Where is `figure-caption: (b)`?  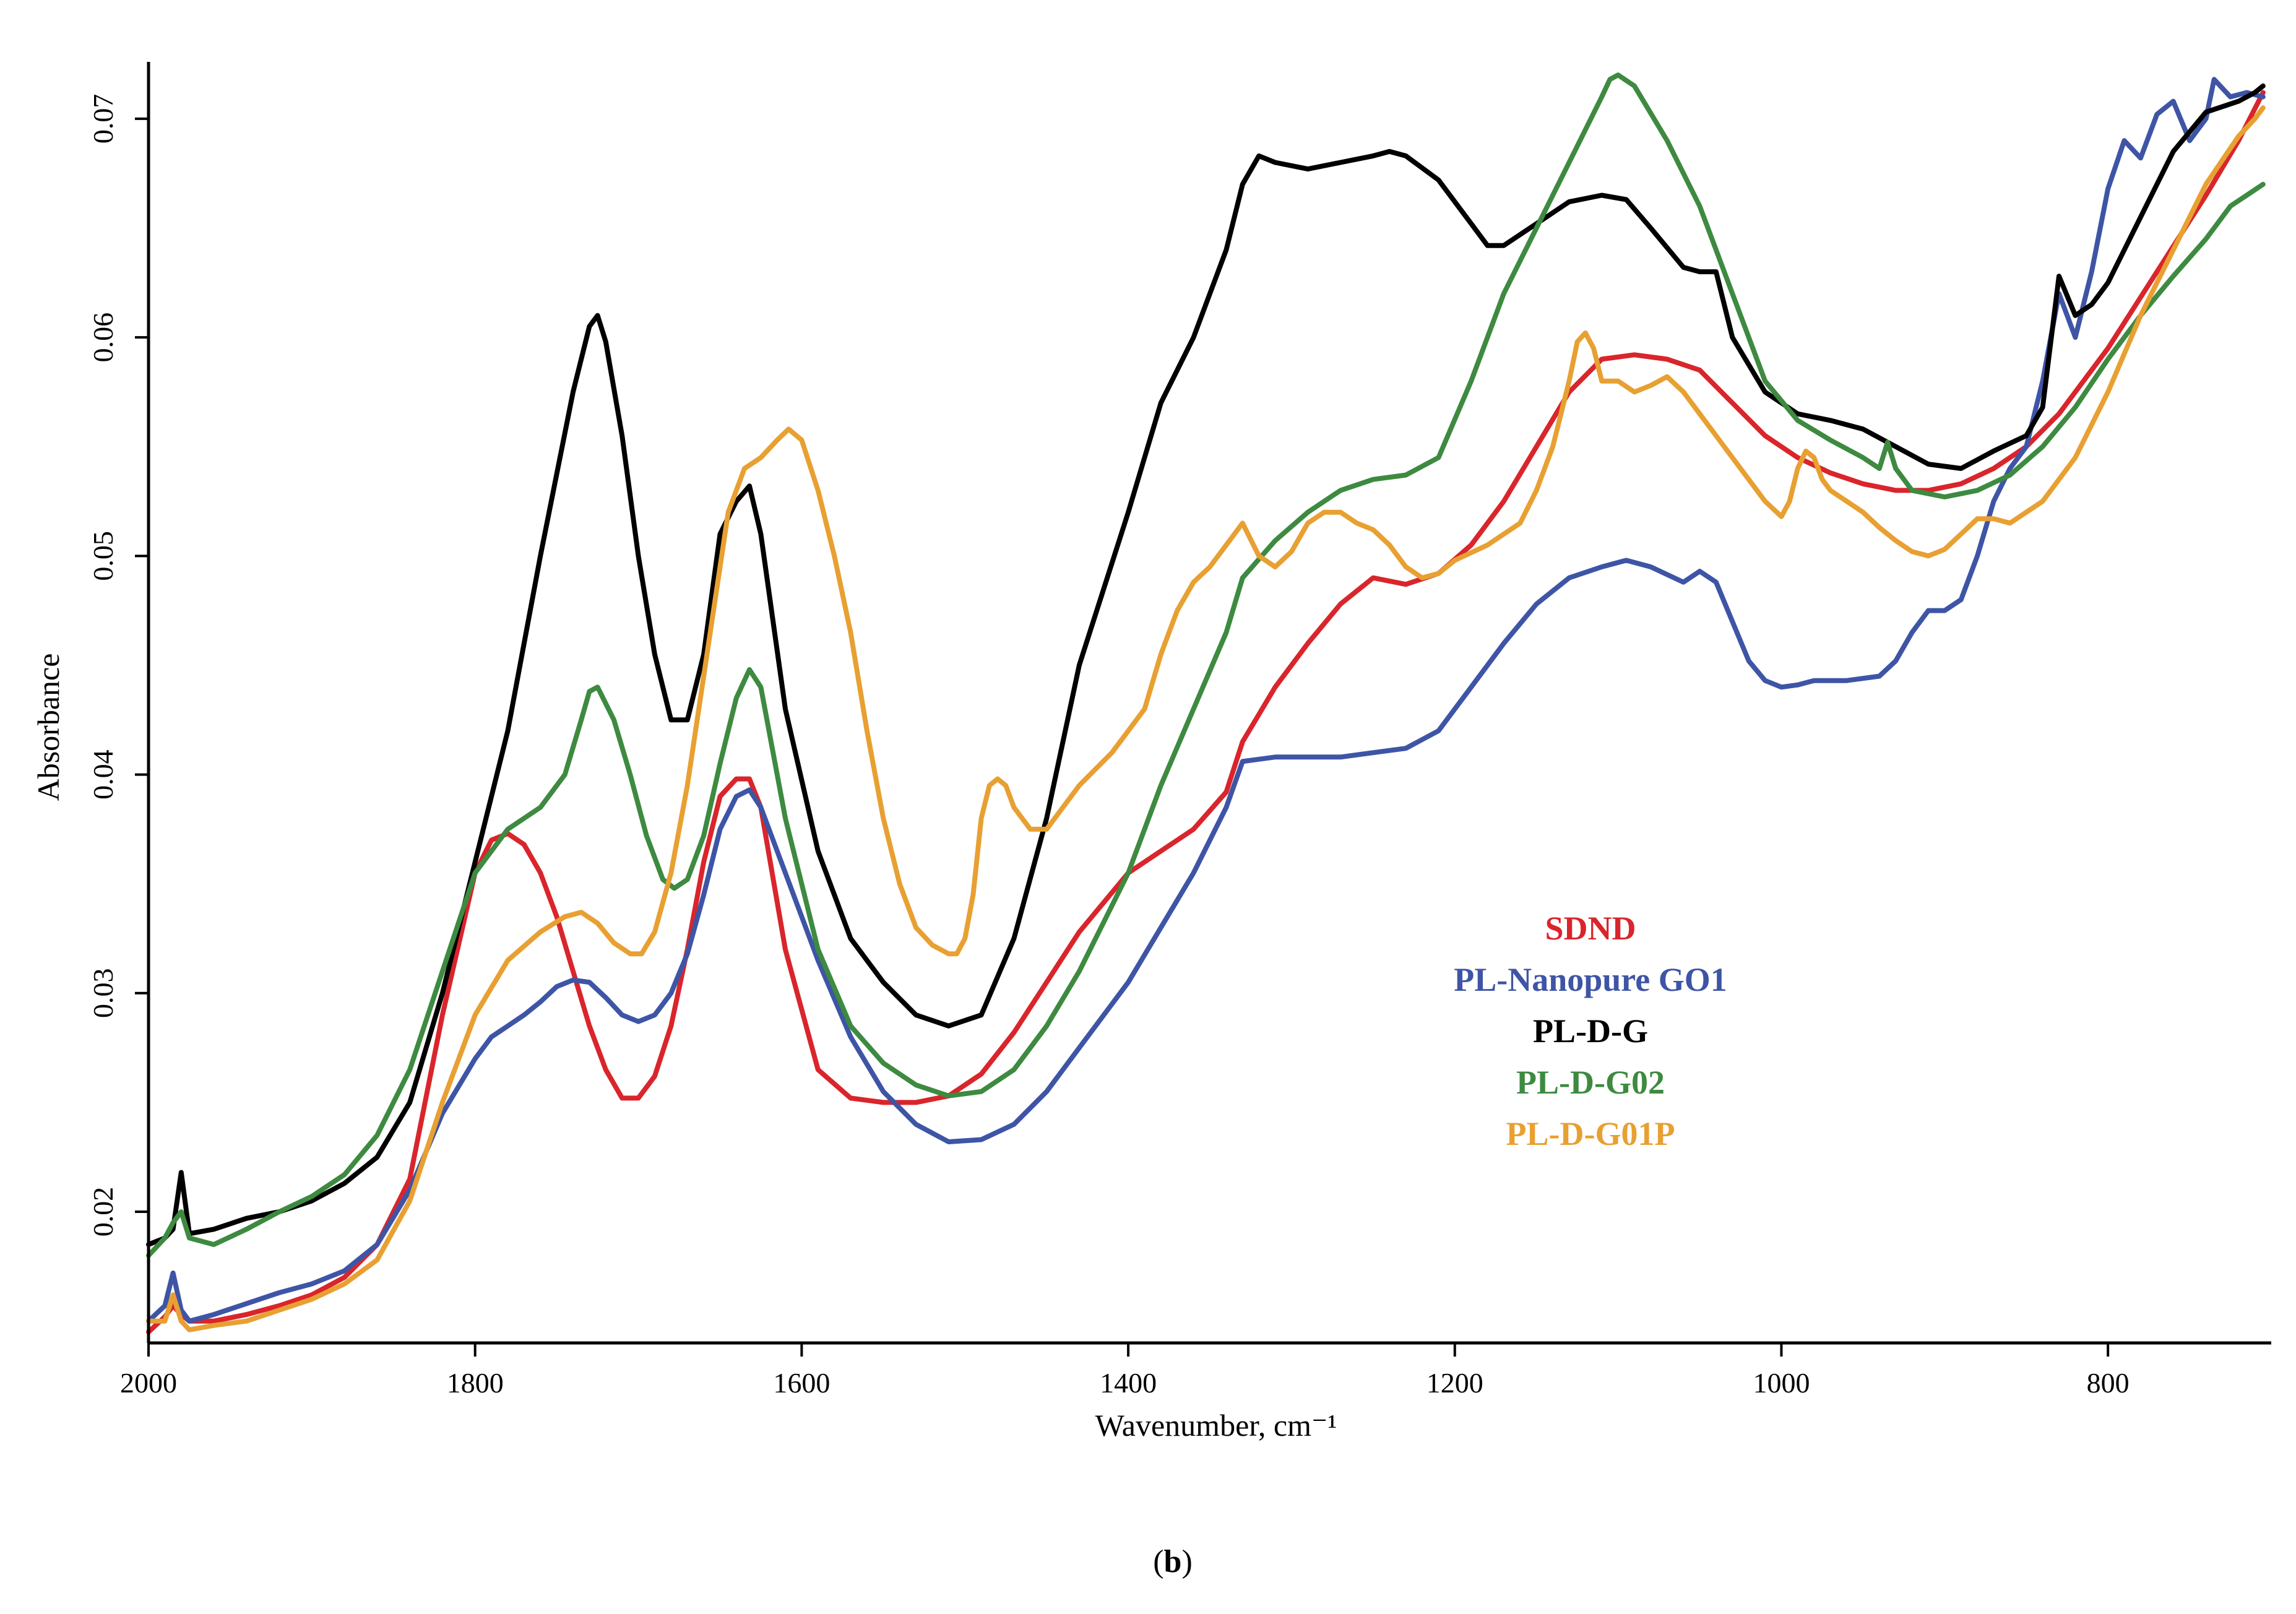
figure-caption: (b) is located at coordinates (1173, 1561).